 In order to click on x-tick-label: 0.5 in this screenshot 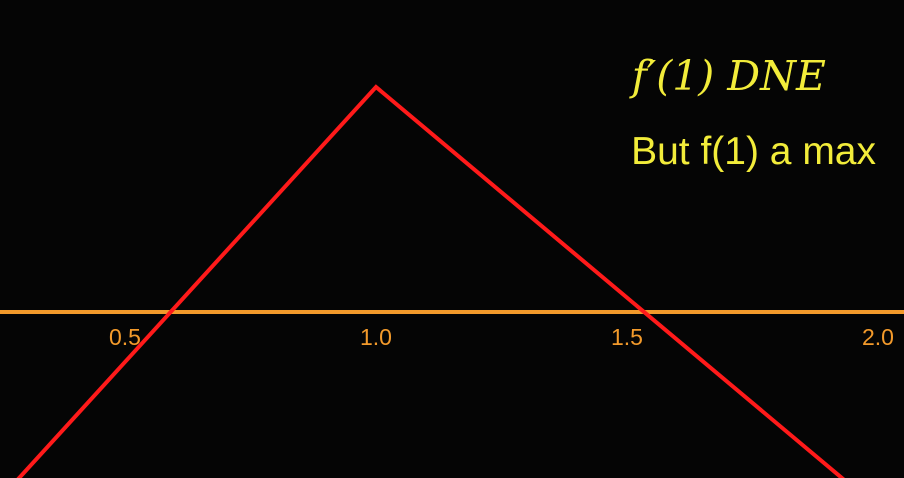, I will do `click(125, 337)`.